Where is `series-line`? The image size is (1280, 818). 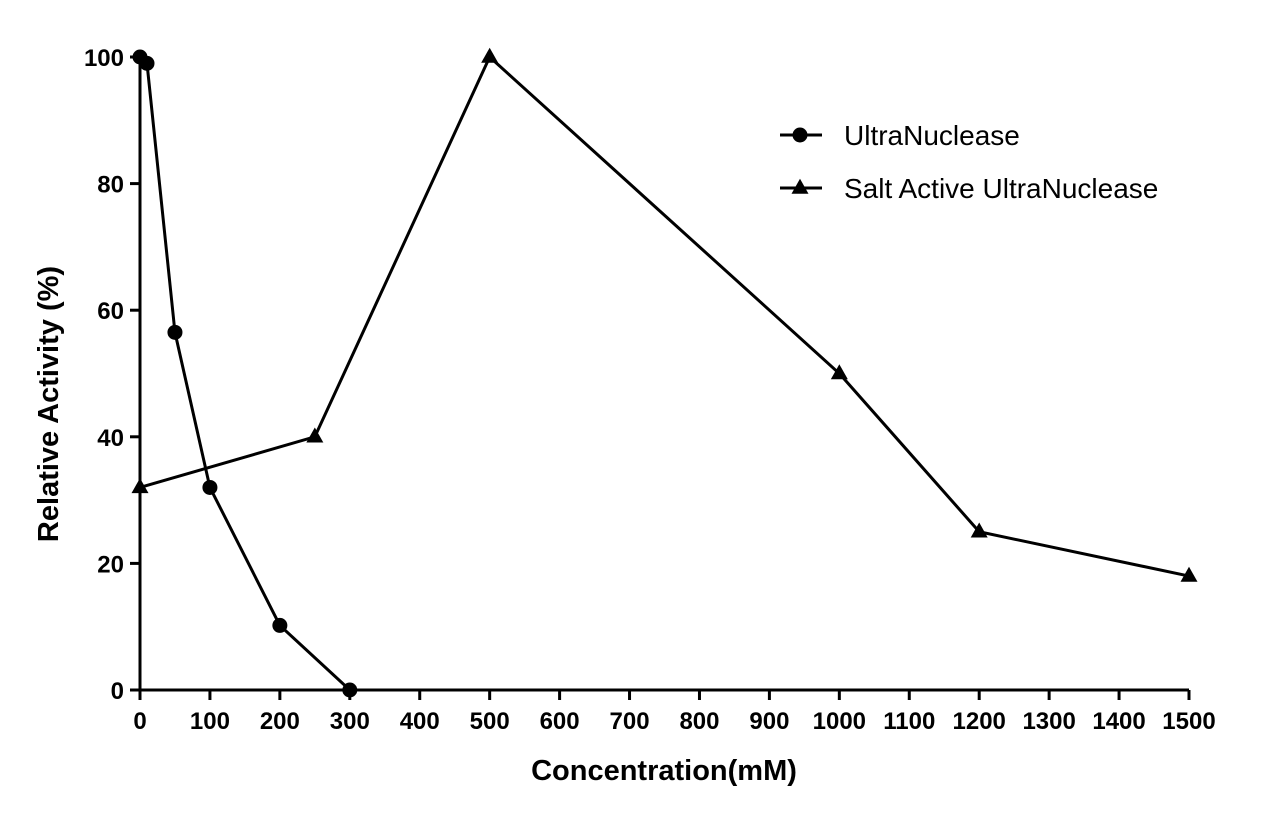 series-line is located at coordinates (244, 373).